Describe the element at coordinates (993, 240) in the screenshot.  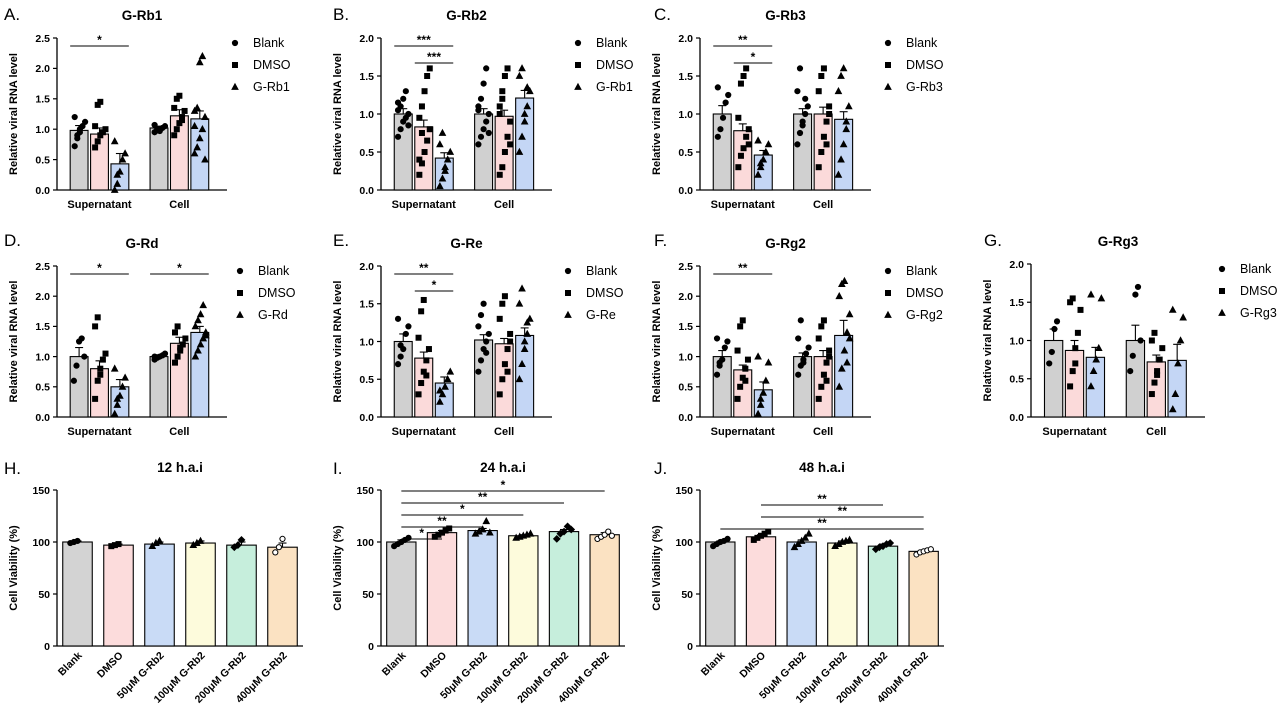
I see `panel-label: G.` at that location.